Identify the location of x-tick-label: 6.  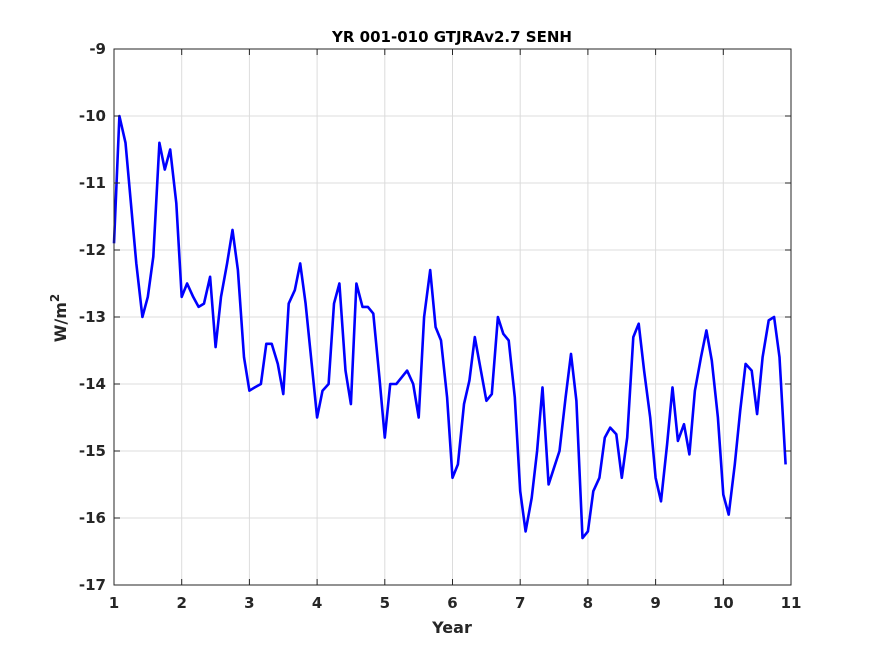
(452, 603).